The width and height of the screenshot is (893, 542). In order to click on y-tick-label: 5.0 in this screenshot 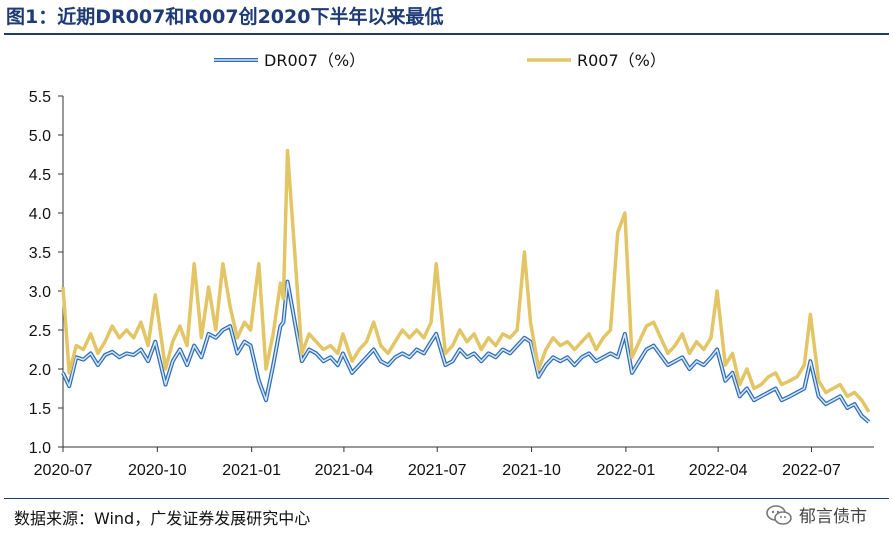, I will do `click(40, 136)`.